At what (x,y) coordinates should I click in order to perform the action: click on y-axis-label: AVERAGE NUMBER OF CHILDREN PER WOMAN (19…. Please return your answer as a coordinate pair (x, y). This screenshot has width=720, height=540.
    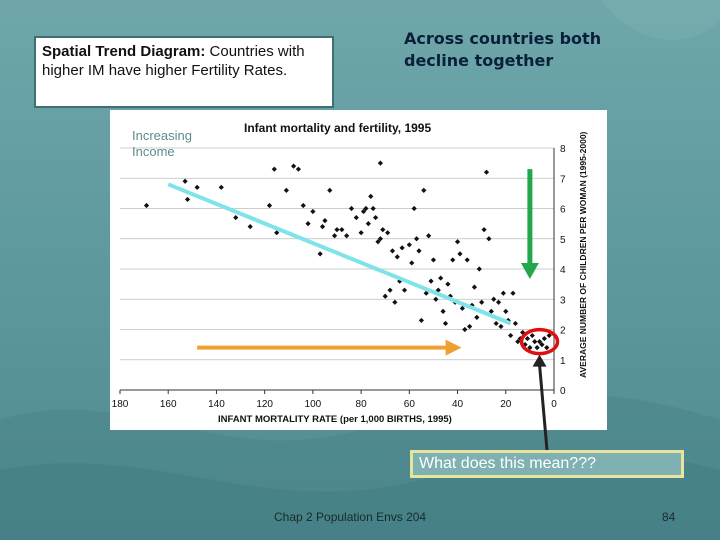
    Looking at the image, I should click on (583, 254).